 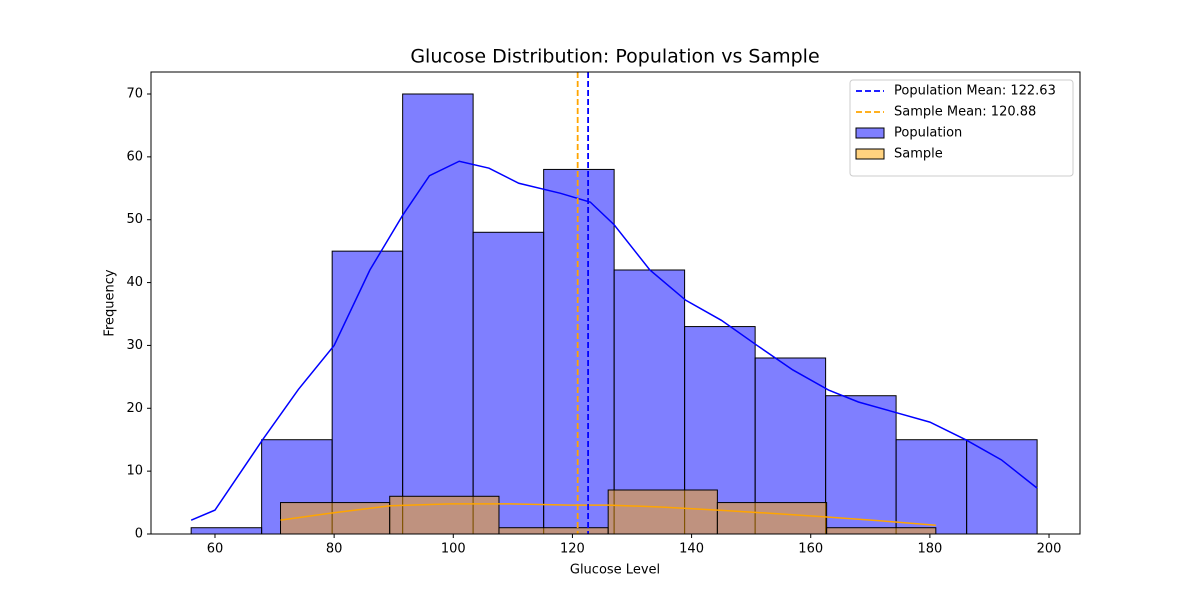 What do you see at coordinates (134, 156) in the screenshot?
I see `y-tick-label: 60` at bounding box center [134, 156].